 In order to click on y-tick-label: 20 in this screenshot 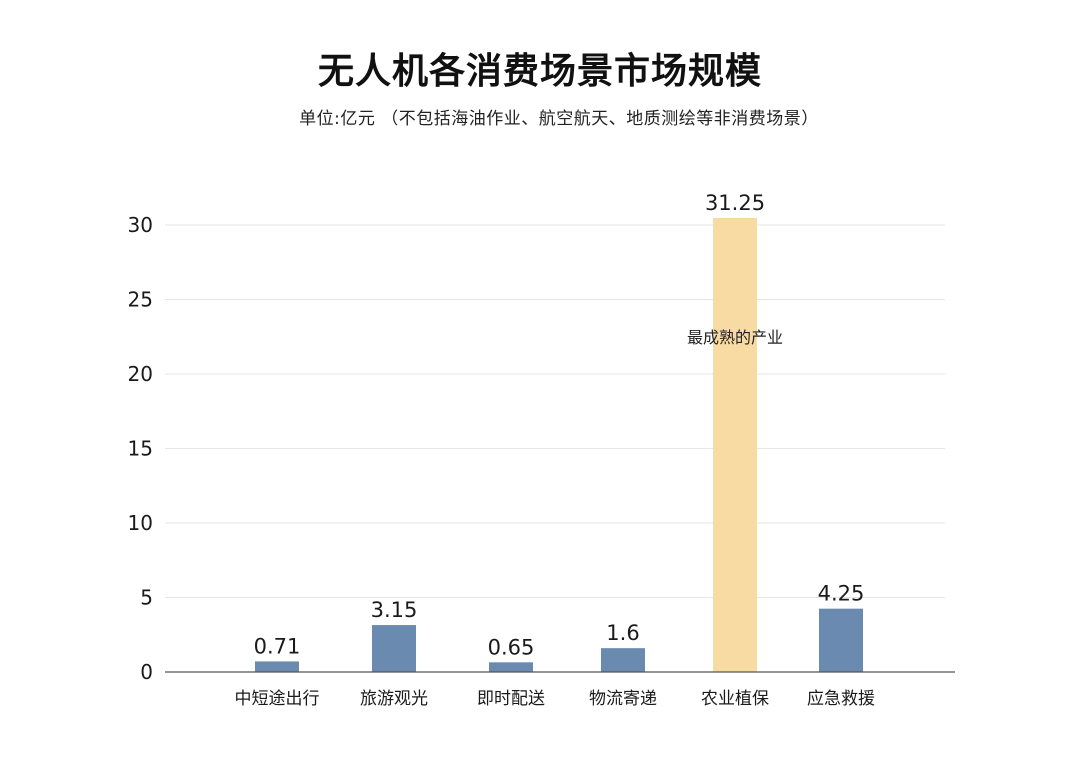, I will do `click(140, 374)`.